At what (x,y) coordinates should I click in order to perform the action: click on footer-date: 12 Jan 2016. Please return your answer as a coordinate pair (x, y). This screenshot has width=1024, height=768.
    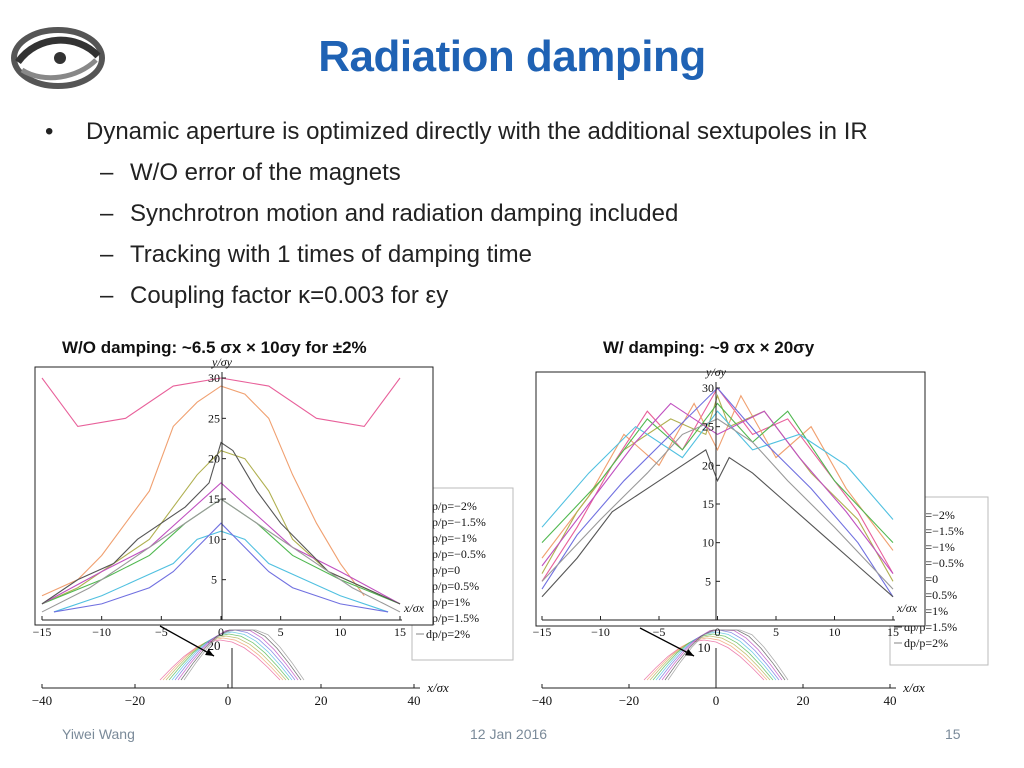
    Looking at the image, I should click on (509, 734).